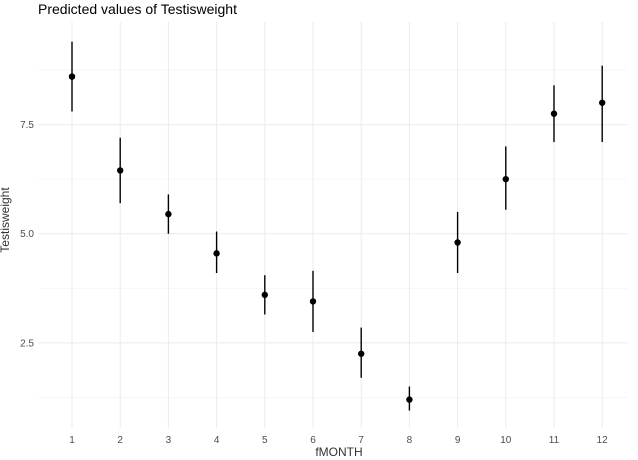 Image resolution: width=638 pixels, height=460 pixels. What do you see at coordinates (169, 440) in the screenshot?
I see `x-tick-label: 3` at bounding box center [169, 440].